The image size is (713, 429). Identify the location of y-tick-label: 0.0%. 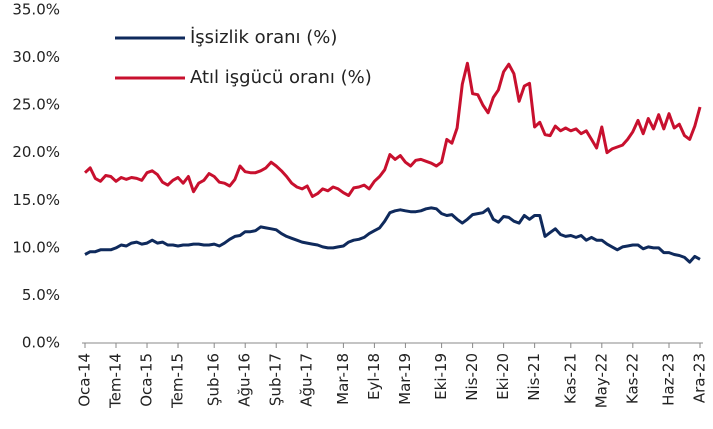
(41, 343).